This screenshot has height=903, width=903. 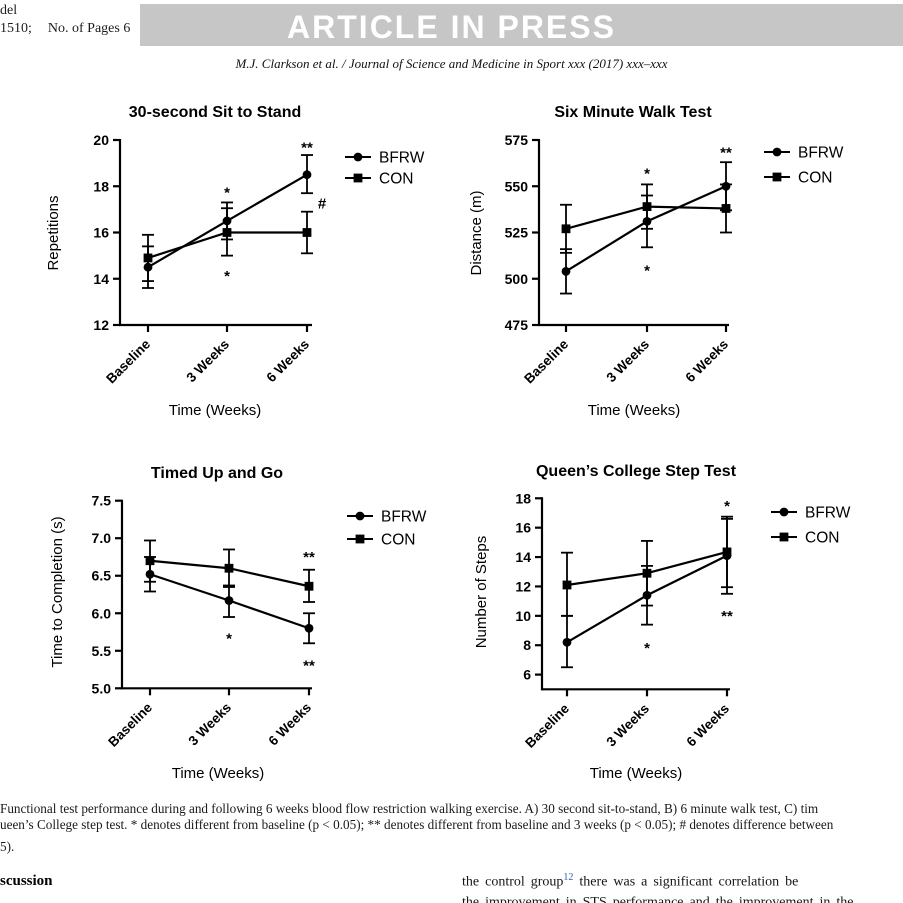 What do you see at coordinates (217, 473) in the screenshot?
I see `svg-text: Timed Up and Go` at bounding box center [217, 473].